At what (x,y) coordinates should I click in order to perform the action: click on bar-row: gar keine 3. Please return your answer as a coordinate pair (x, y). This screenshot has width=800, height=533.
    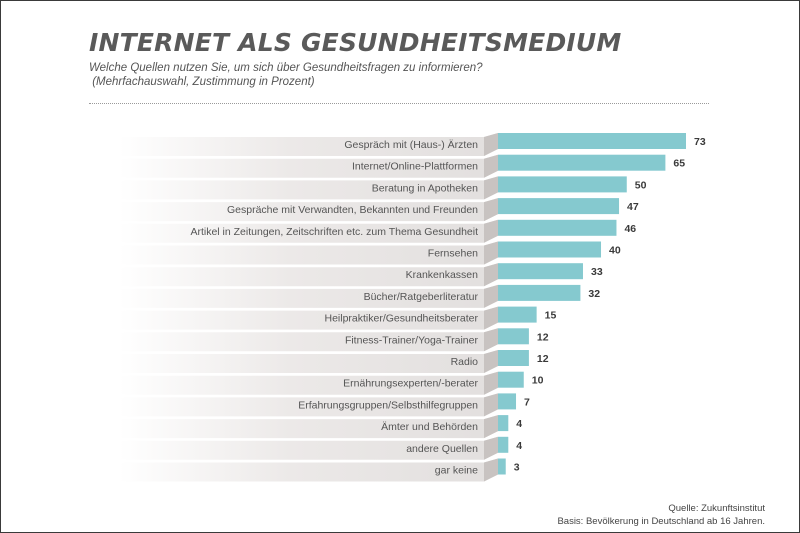
    Looking at the image, I should click on (319, 470).